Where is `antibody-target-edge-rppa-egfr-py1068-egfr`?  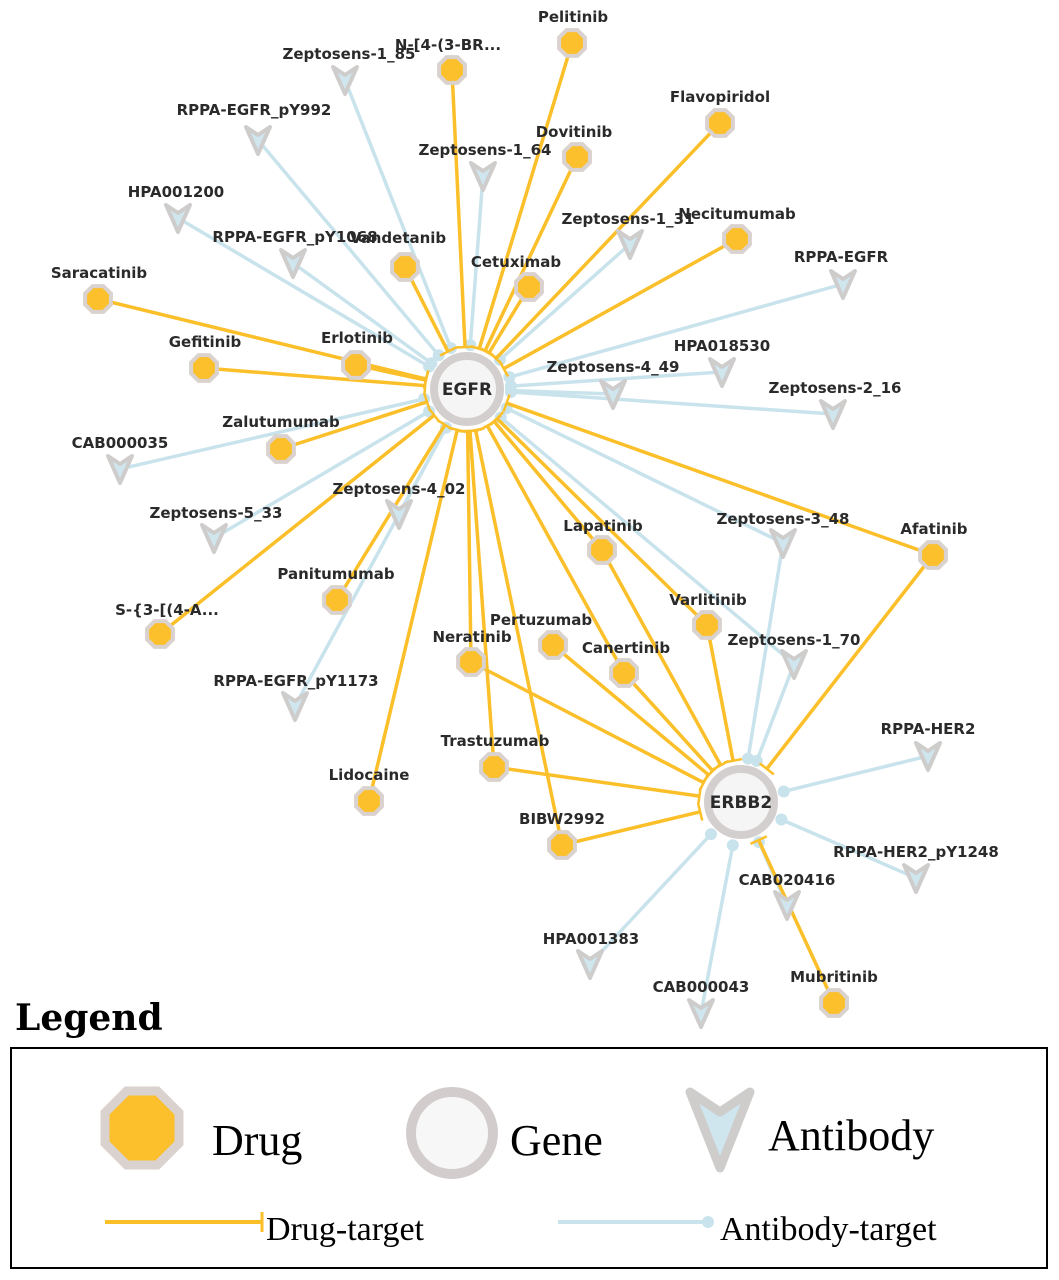 antibody-target-edge-rppa-egfr-py1068-egfr is located at coordinates (364, 315).